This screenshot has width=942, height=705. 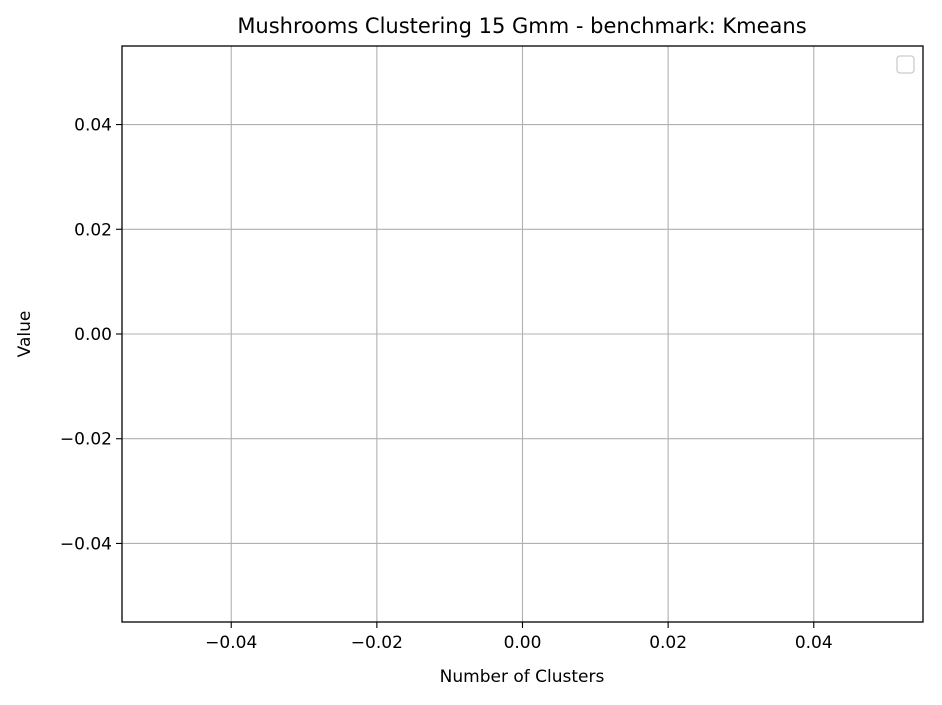 What do you see at coordinates (522, 677) in the screenshot?
I see `x-axis-label: Number of Clusters` at bounding box center [522, 677].